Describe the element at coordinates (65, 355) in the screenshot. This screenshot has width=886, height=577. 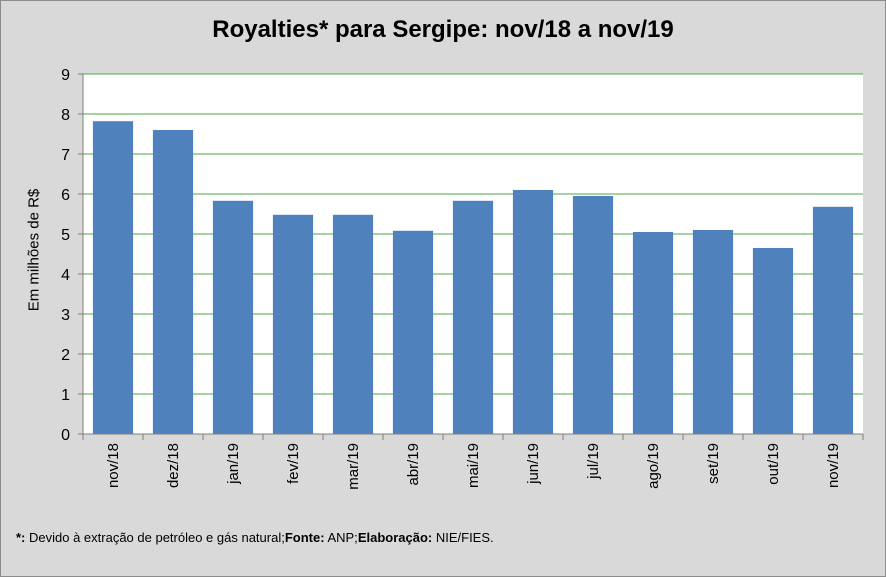
I see `y-tick-label: 2` at that location.